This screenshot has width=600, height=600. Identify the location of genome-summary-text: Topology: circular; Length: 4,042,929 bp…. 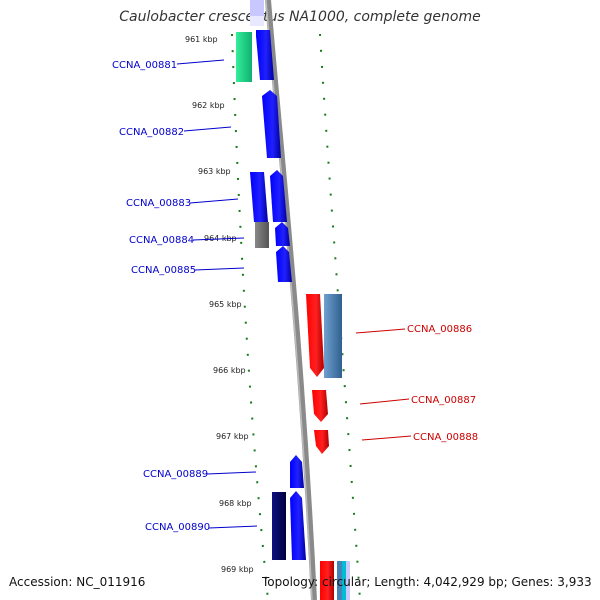
(427, 582).